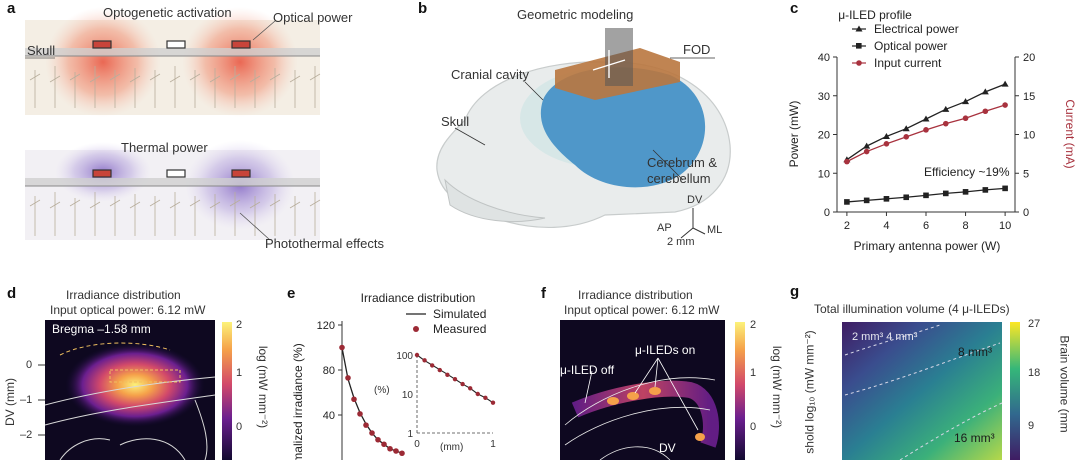 The height and width of the screenshot is (460, 1082). What do you see at coordinates (1070, 133) in the screenshot?
I see `c-yright-label: Current (mA)` at bounding box center [1070, 133].